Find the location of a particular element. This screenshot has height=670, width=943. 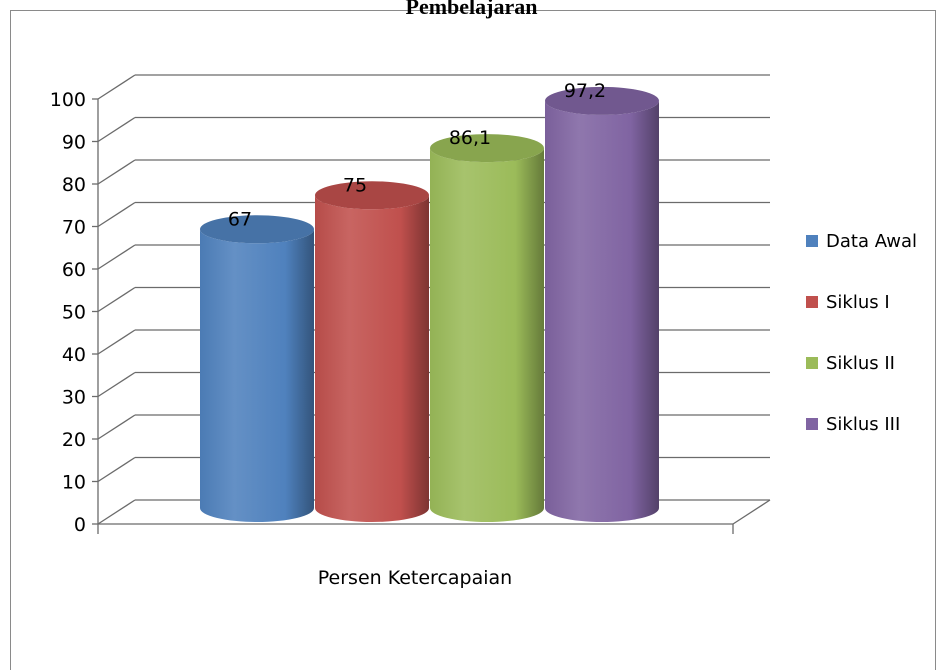

y-tick-label: 0 is located at coordinates (80, 525).